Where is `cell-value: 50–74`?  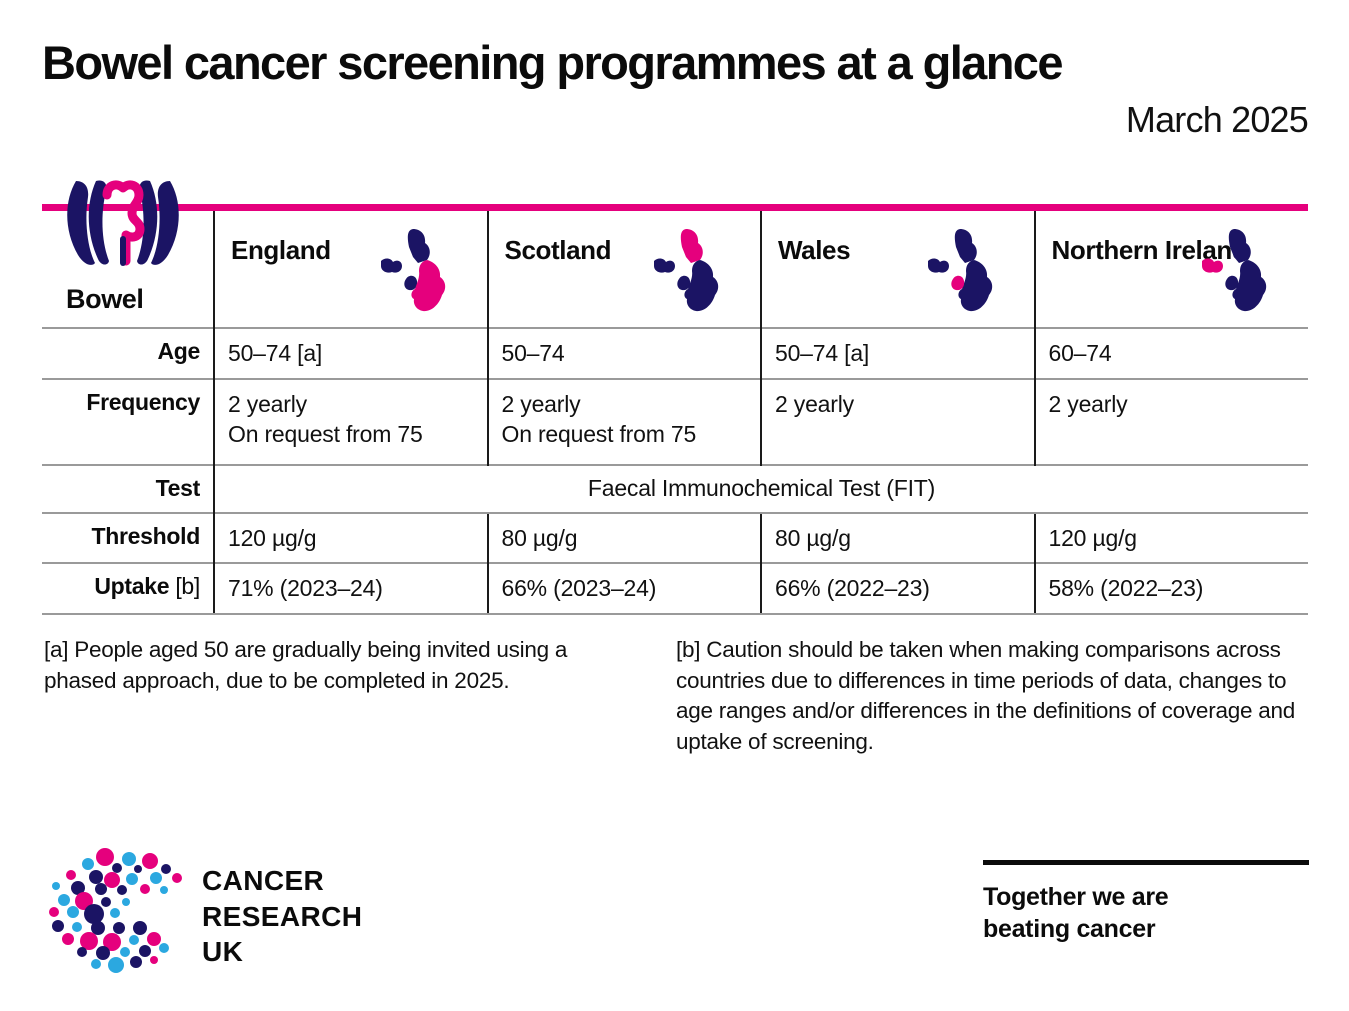 cell-value: 50–74 is located at coordinates (533, 353).